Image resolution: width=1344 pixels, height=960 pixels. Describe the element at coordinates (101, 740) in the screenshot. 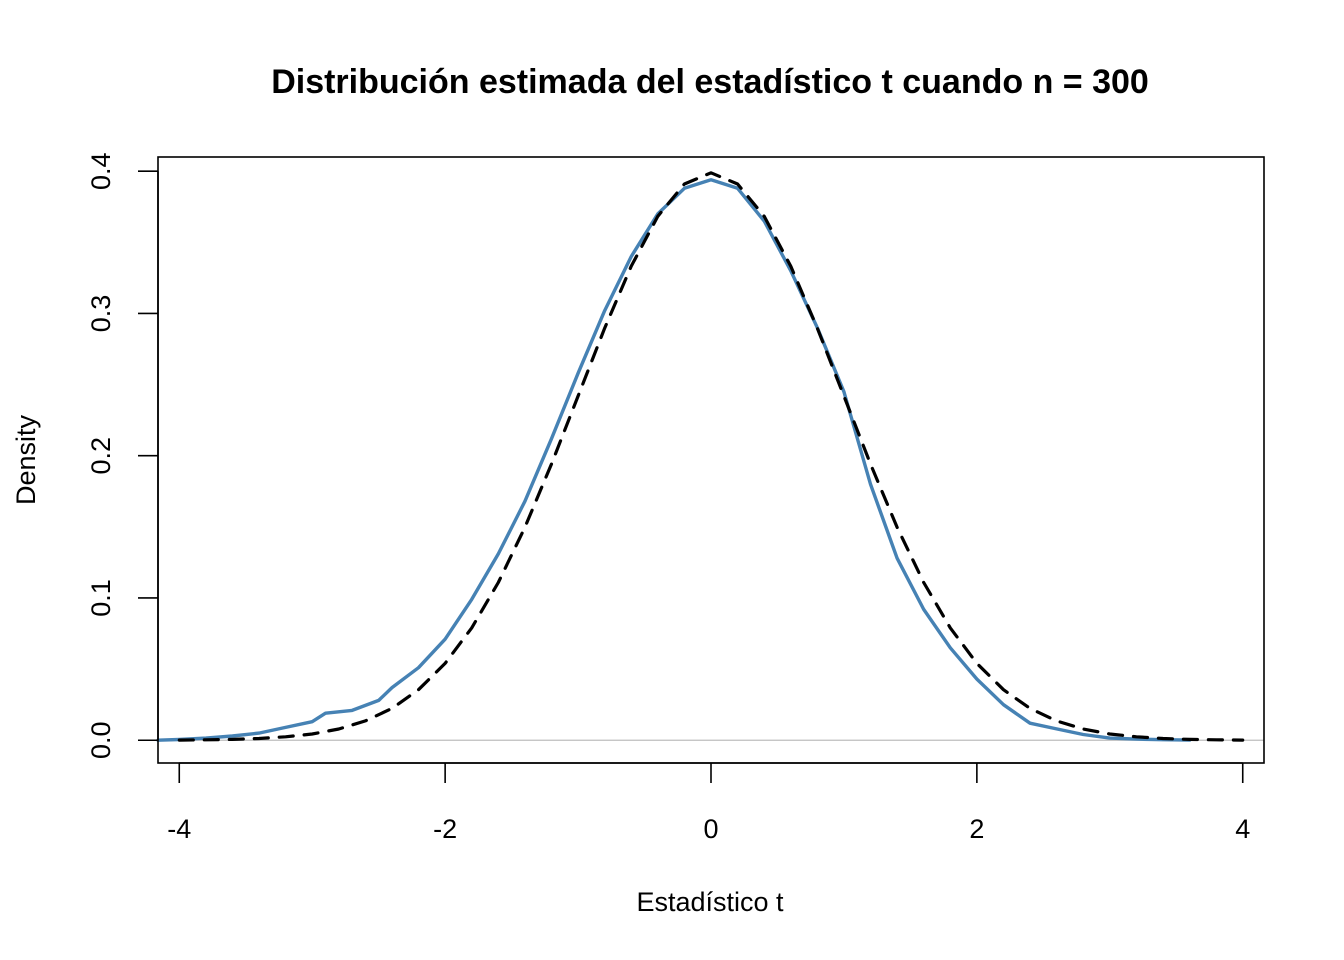

I see `y-tick-label: 0.0` at that location.